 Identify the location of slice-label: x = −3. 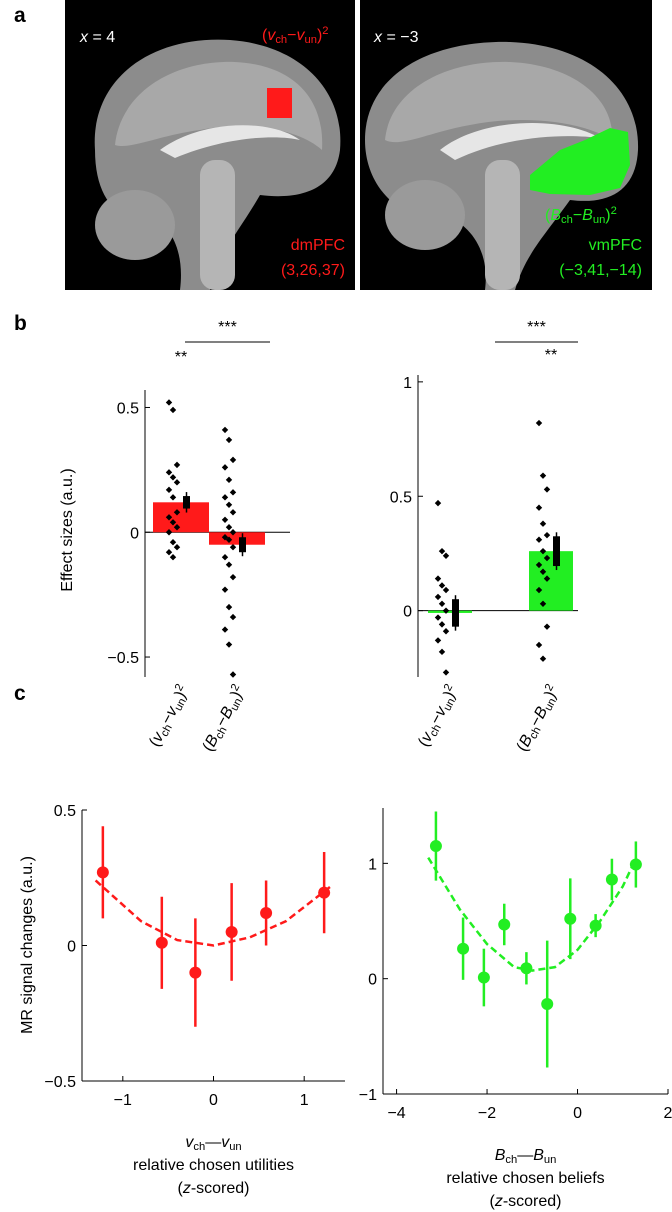
(396, 37).